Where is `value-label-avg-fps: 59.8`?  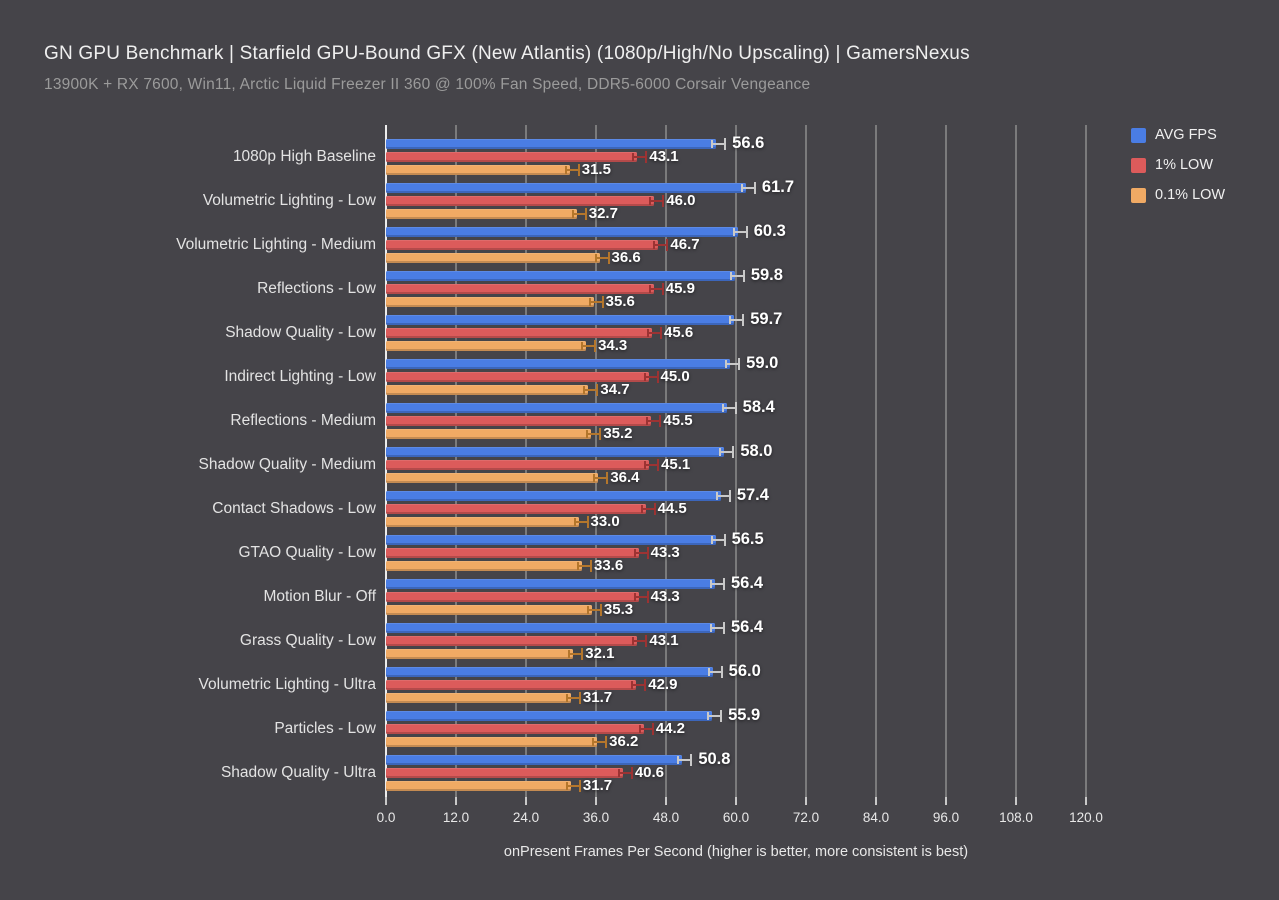 value-label-avg-fps: 59.8 is located at coordinates (766, 275).